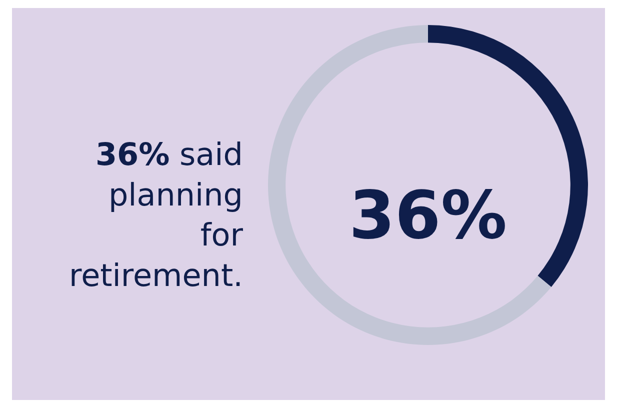 The image size is (617, 410). What do you see at coordinates (428, 215) in the screenshot?
I see `text: 36%` at bounding box center [428, 215].